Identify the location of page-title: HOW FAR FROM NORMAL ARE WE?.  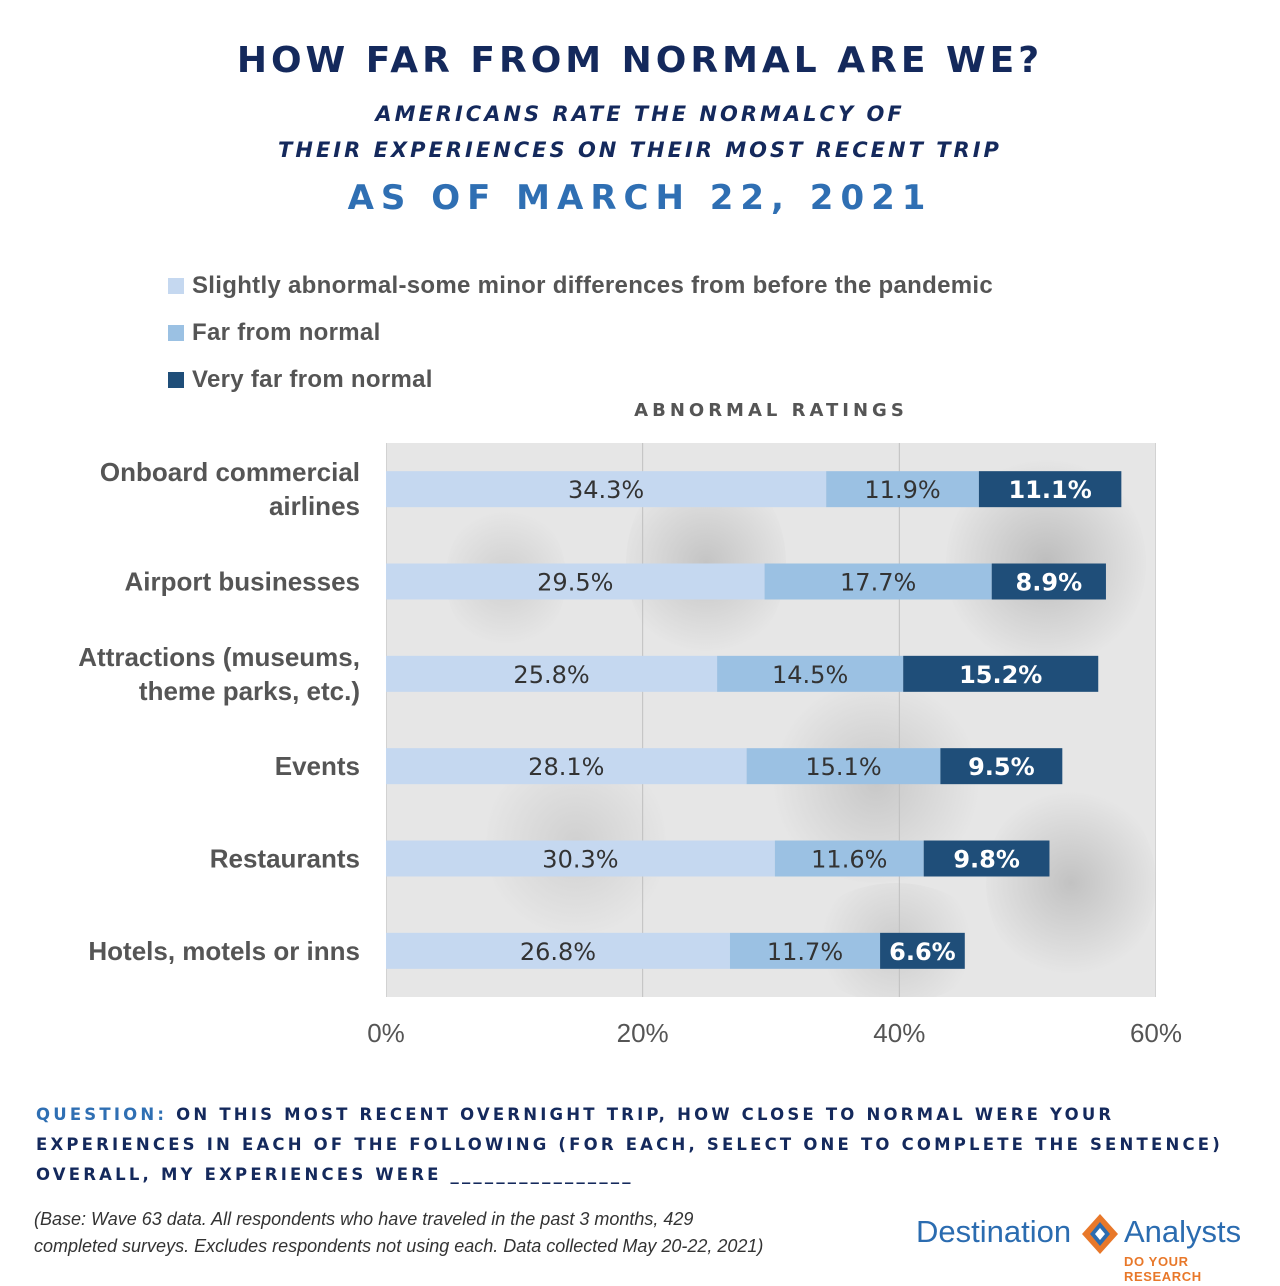
(640, 60).